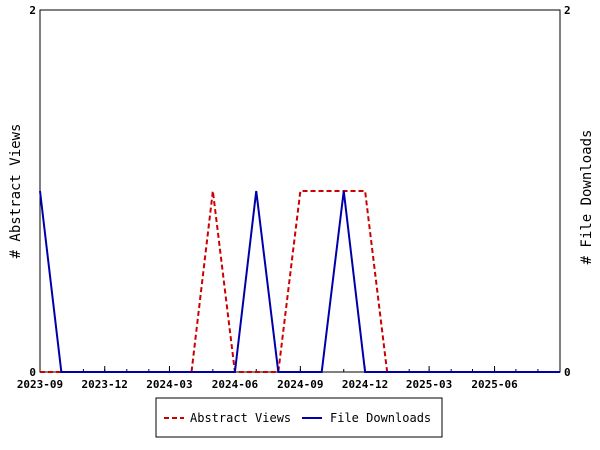  Describe the element at coordinates (40, 384) in the screenshot. I see `x-tick-label: 2023-09` at that location.